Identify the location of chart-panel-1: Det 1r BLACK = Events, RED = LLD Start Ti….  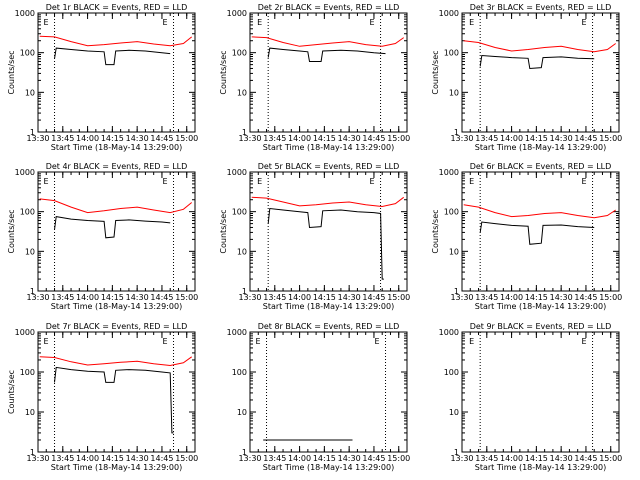
(102, 77).